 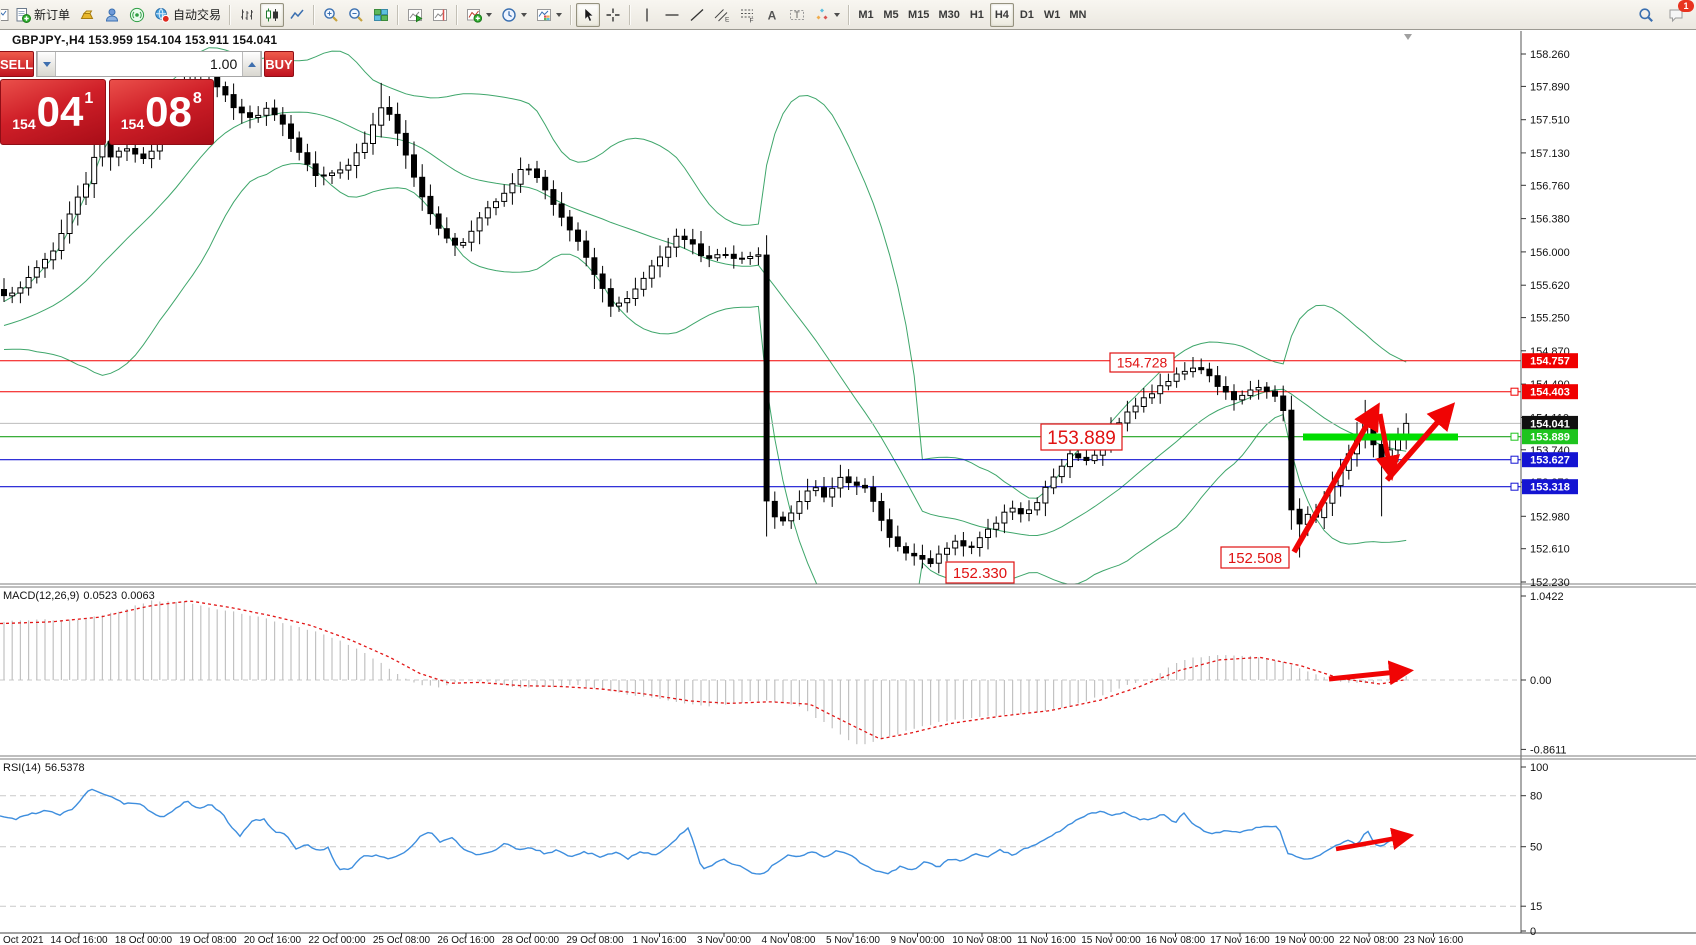 I want to click on new-order-label: 新订单, so click(x=52, y=15).